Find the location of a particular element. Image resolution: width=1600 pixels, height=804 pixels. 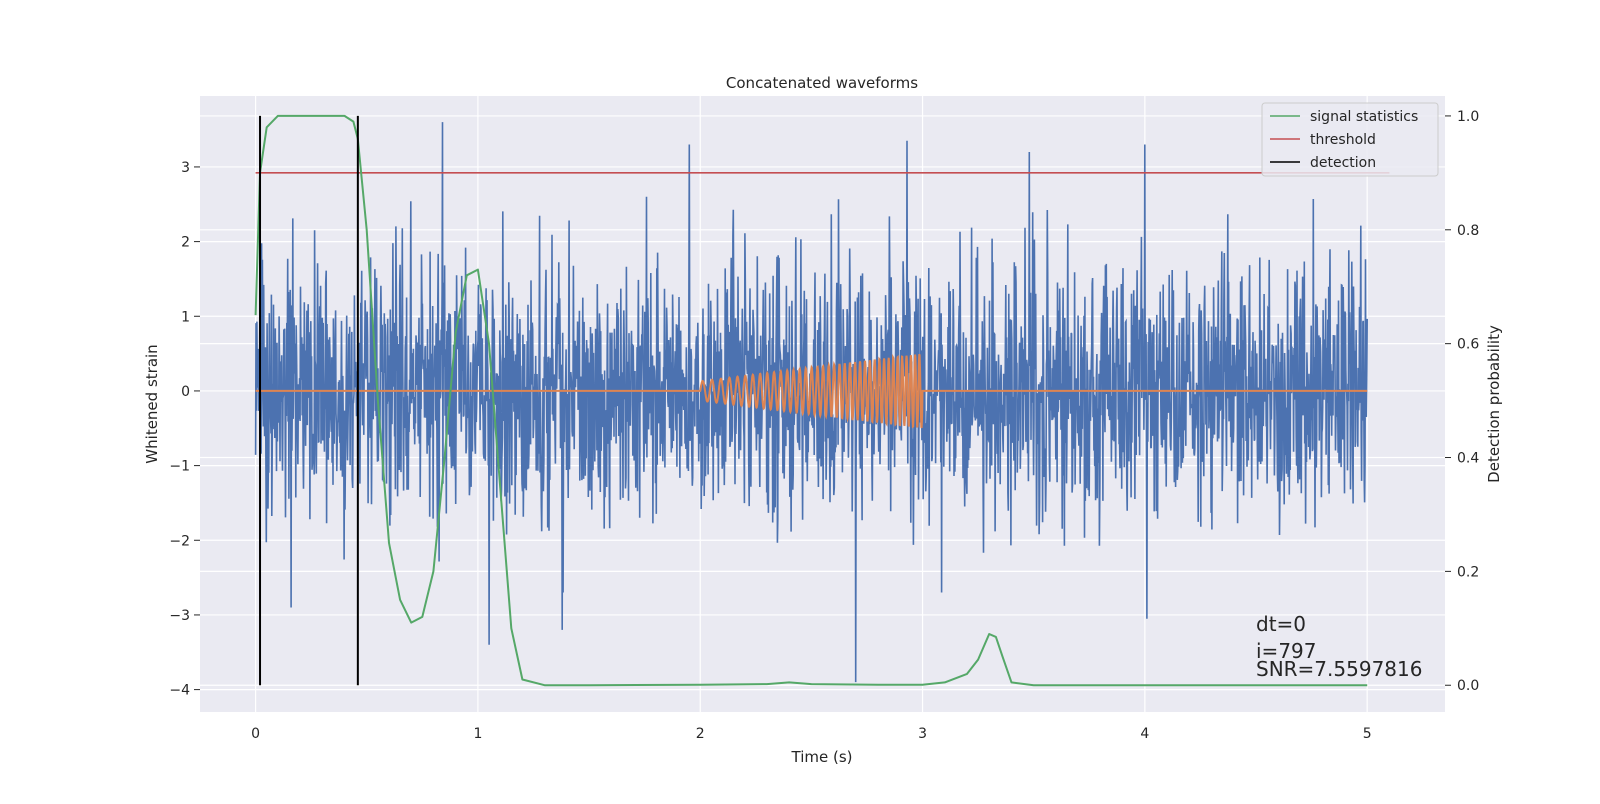

y-tick-label-right: 0.0 is located at coordinates (1468, 686).